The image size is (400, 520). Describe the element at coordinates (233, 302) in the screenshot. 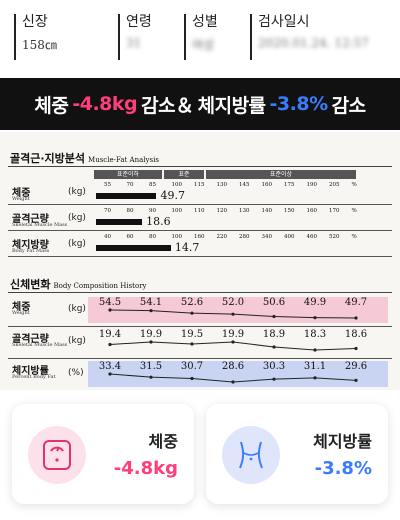

I see `history-value: 52.0` at that location.